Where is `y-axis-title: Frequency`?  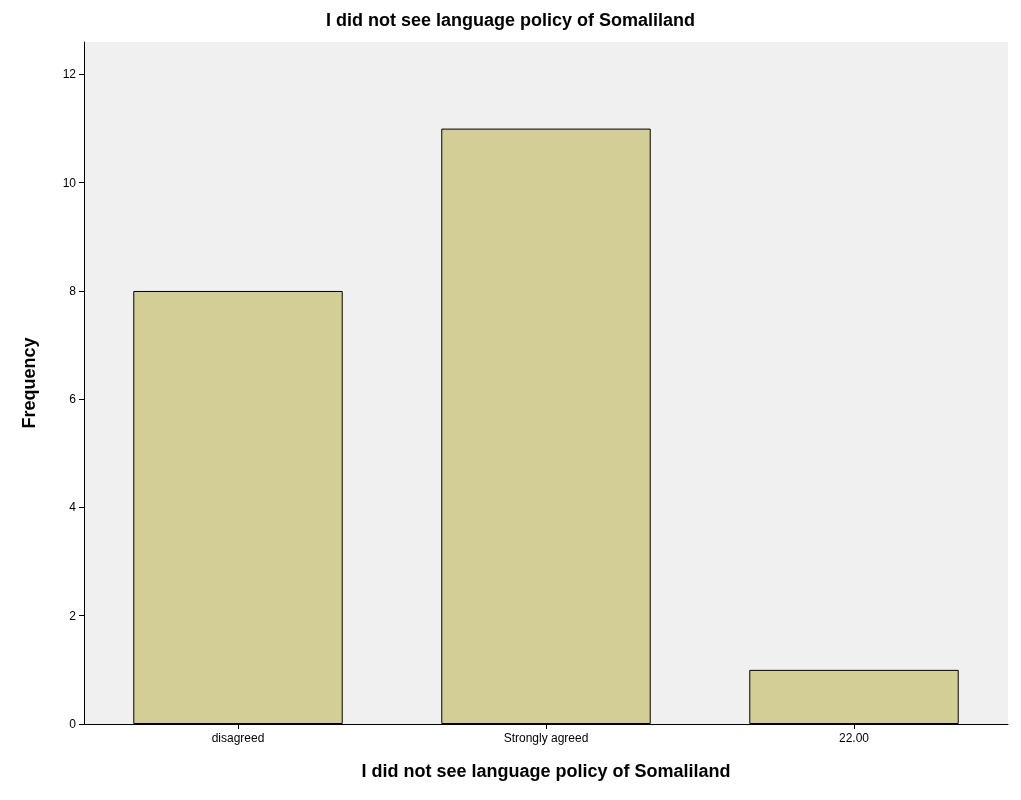
y-axis-title: Frequency is located at coordinates (29, 383).